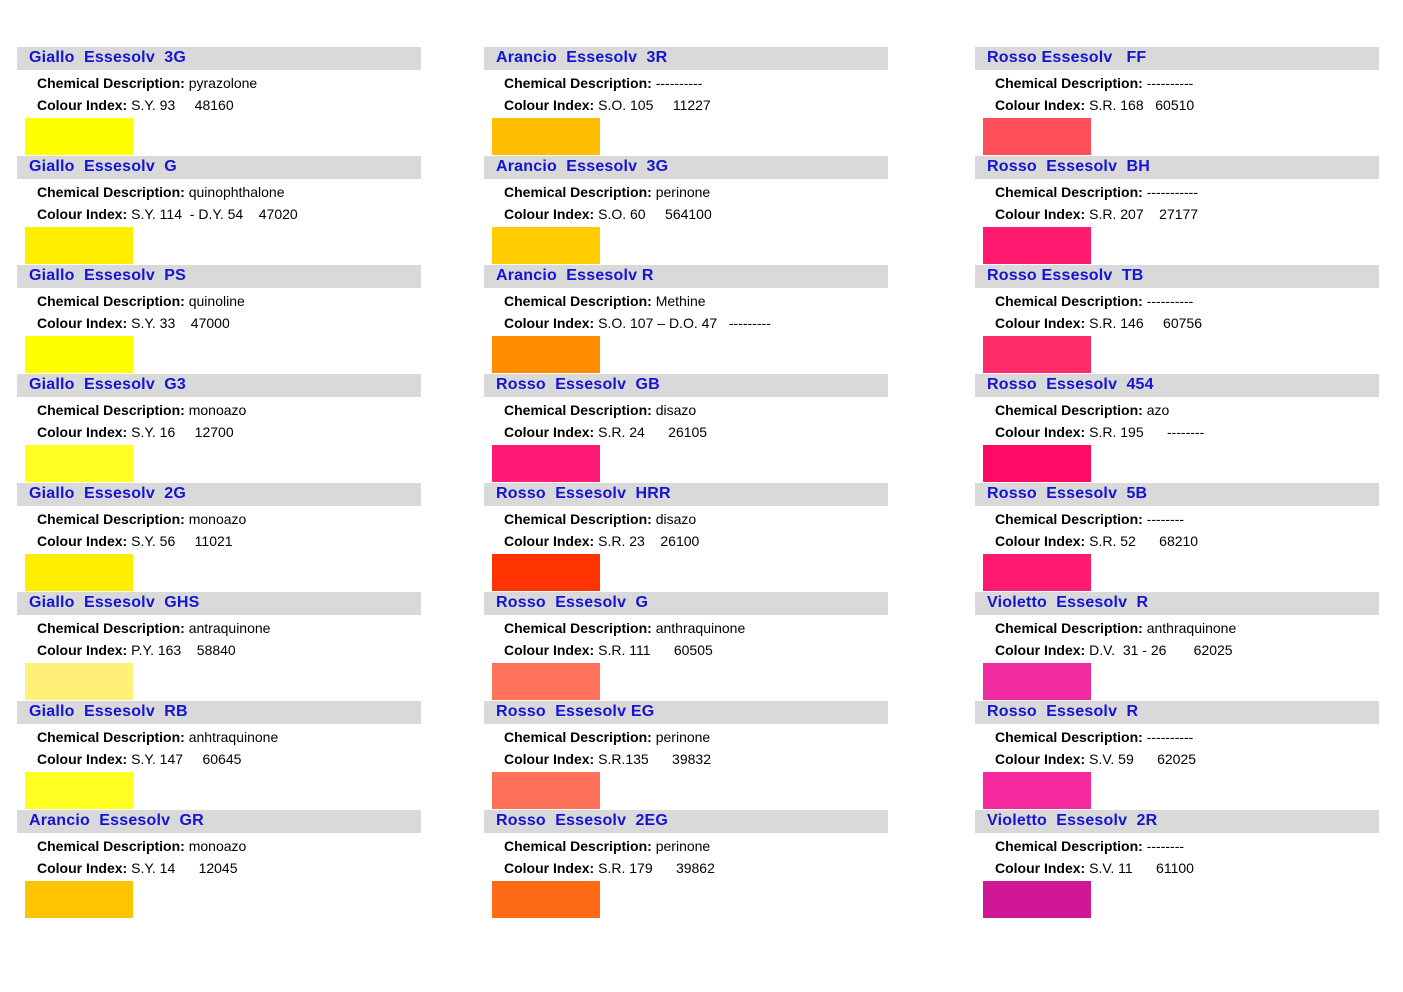 This screenshot has width=1403, height=992. I want to click on colour-index-row: Colour Index: S.V. 59 62025, so click(1095, 759).